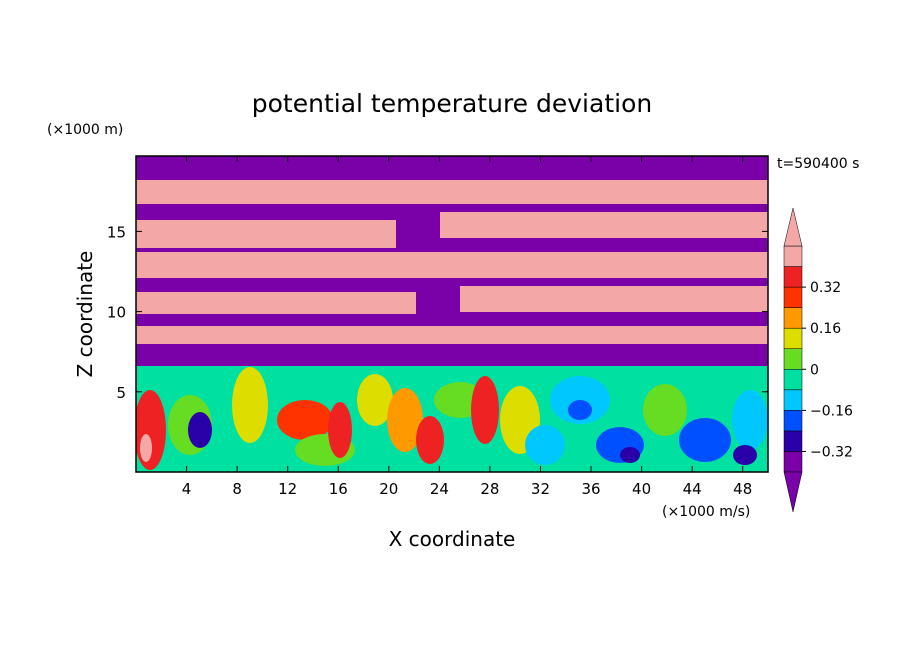 The height and width of the screenshot is (654, 904). Describe the element at coordinates (116, 313) in the screenshot. I see `y-tick-label: 10` at that location.